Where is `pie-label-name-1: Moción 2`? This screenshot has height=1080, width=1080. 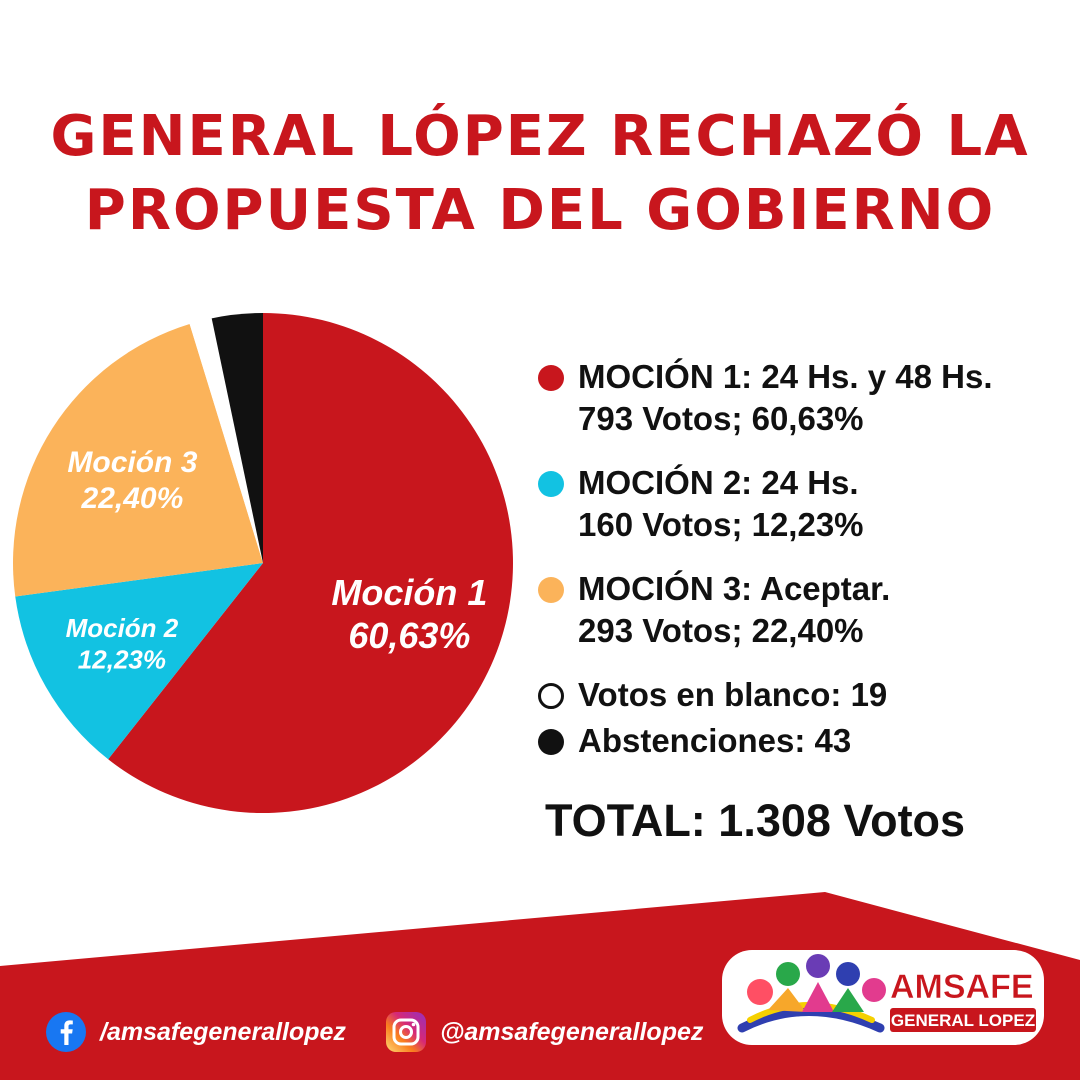
pie-label-name-1: Moción 2 is located at coordinates (122, 628).